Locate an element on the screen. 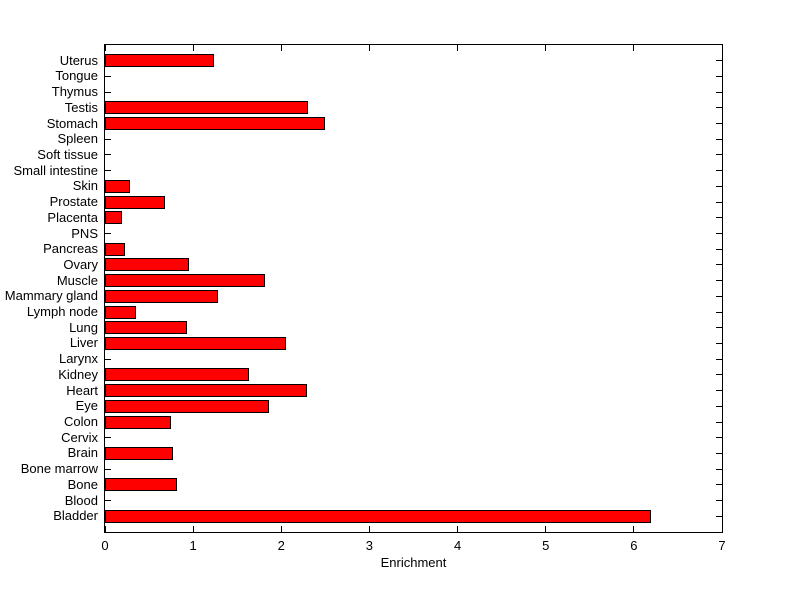 This screenshot has height=599, width=800. bar-skin is located at coordinates (117, 186).